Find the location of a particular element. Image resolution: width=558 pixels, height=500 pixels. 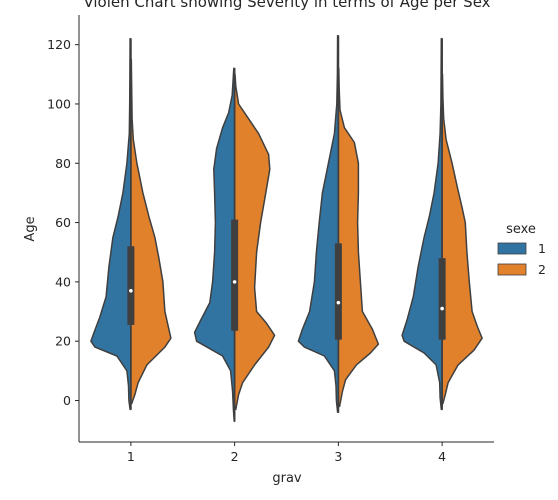

x-tick-label-3: 3 is located at coordinates (338, 456).